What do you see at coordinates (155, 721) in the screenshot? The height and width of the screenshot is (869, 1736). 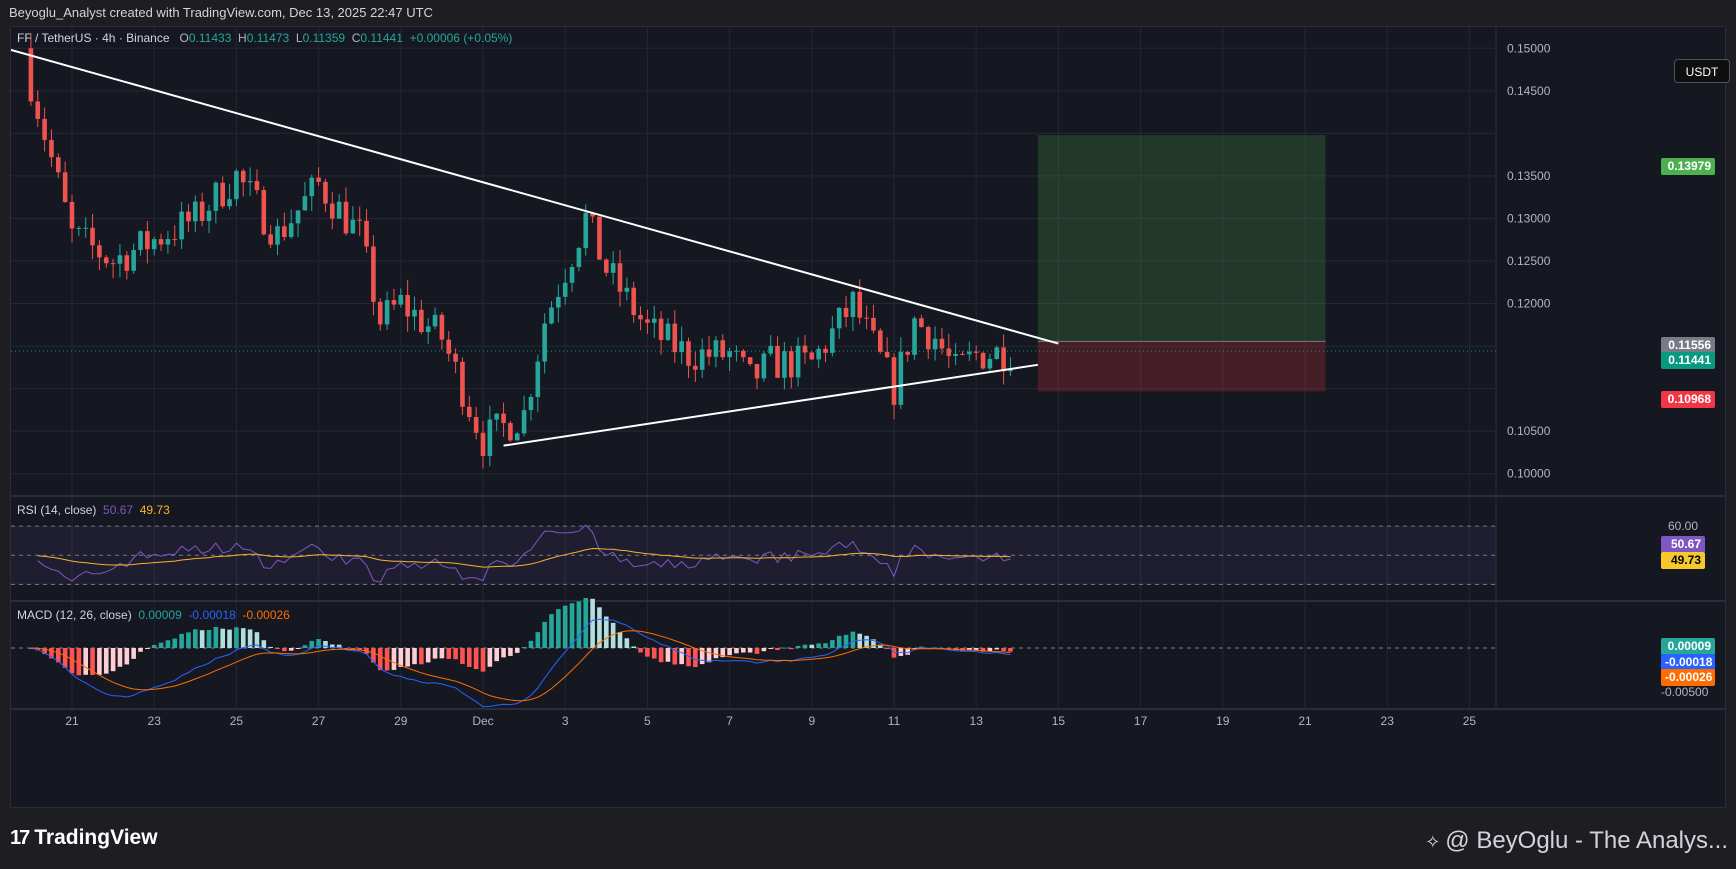 I see `x-tick-label: 23` at bounding box center [155, 721].